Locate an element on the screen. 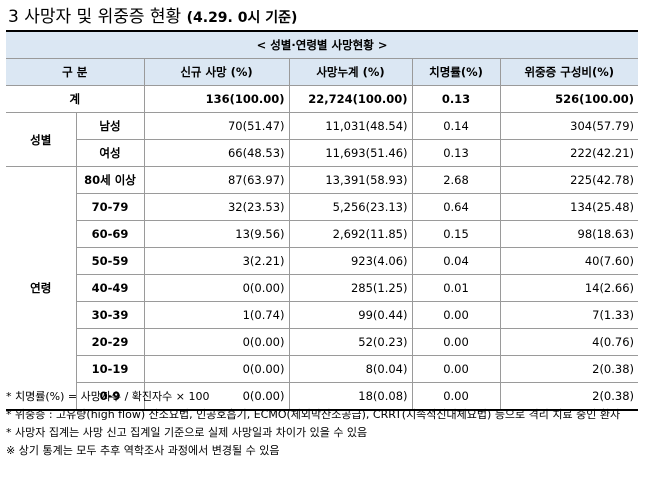 The width and height of the screenshot is (645, 493). row-label: 남성 is located at coordinates (110, 126).